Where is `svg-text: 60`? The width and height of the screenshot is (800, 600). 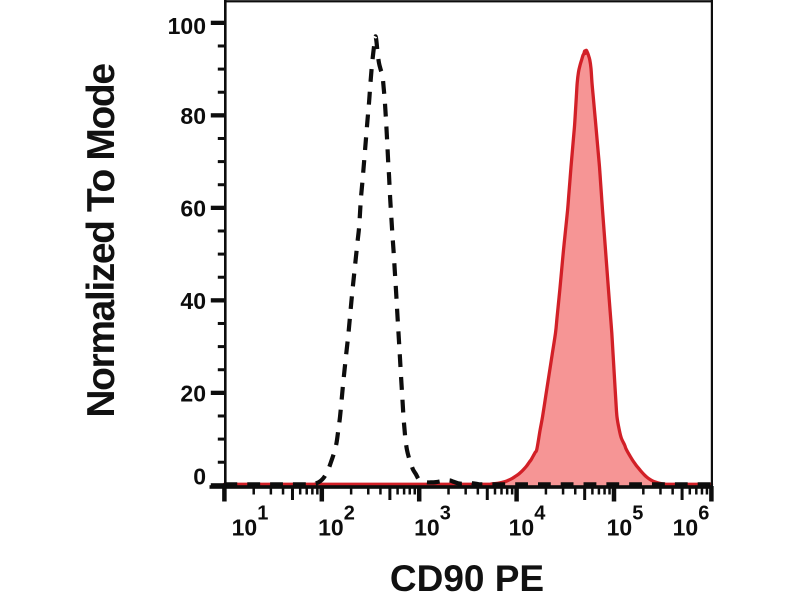
svg-text: 60 is located at coordinates (193, 209).